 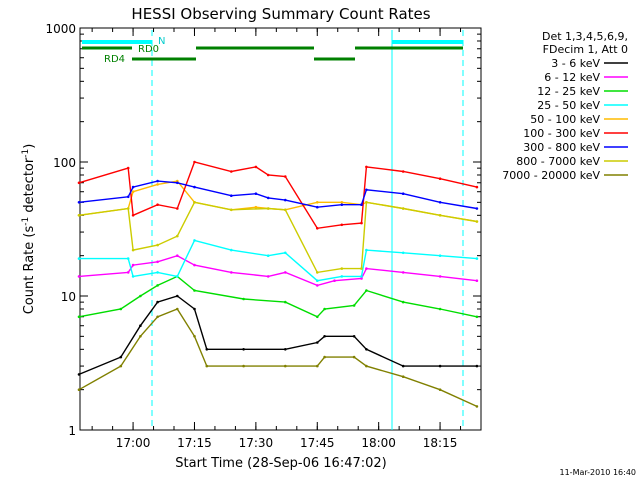 I want to click on legend-header-2: FDecim 1, Att 0, so click(x=585, y=49).